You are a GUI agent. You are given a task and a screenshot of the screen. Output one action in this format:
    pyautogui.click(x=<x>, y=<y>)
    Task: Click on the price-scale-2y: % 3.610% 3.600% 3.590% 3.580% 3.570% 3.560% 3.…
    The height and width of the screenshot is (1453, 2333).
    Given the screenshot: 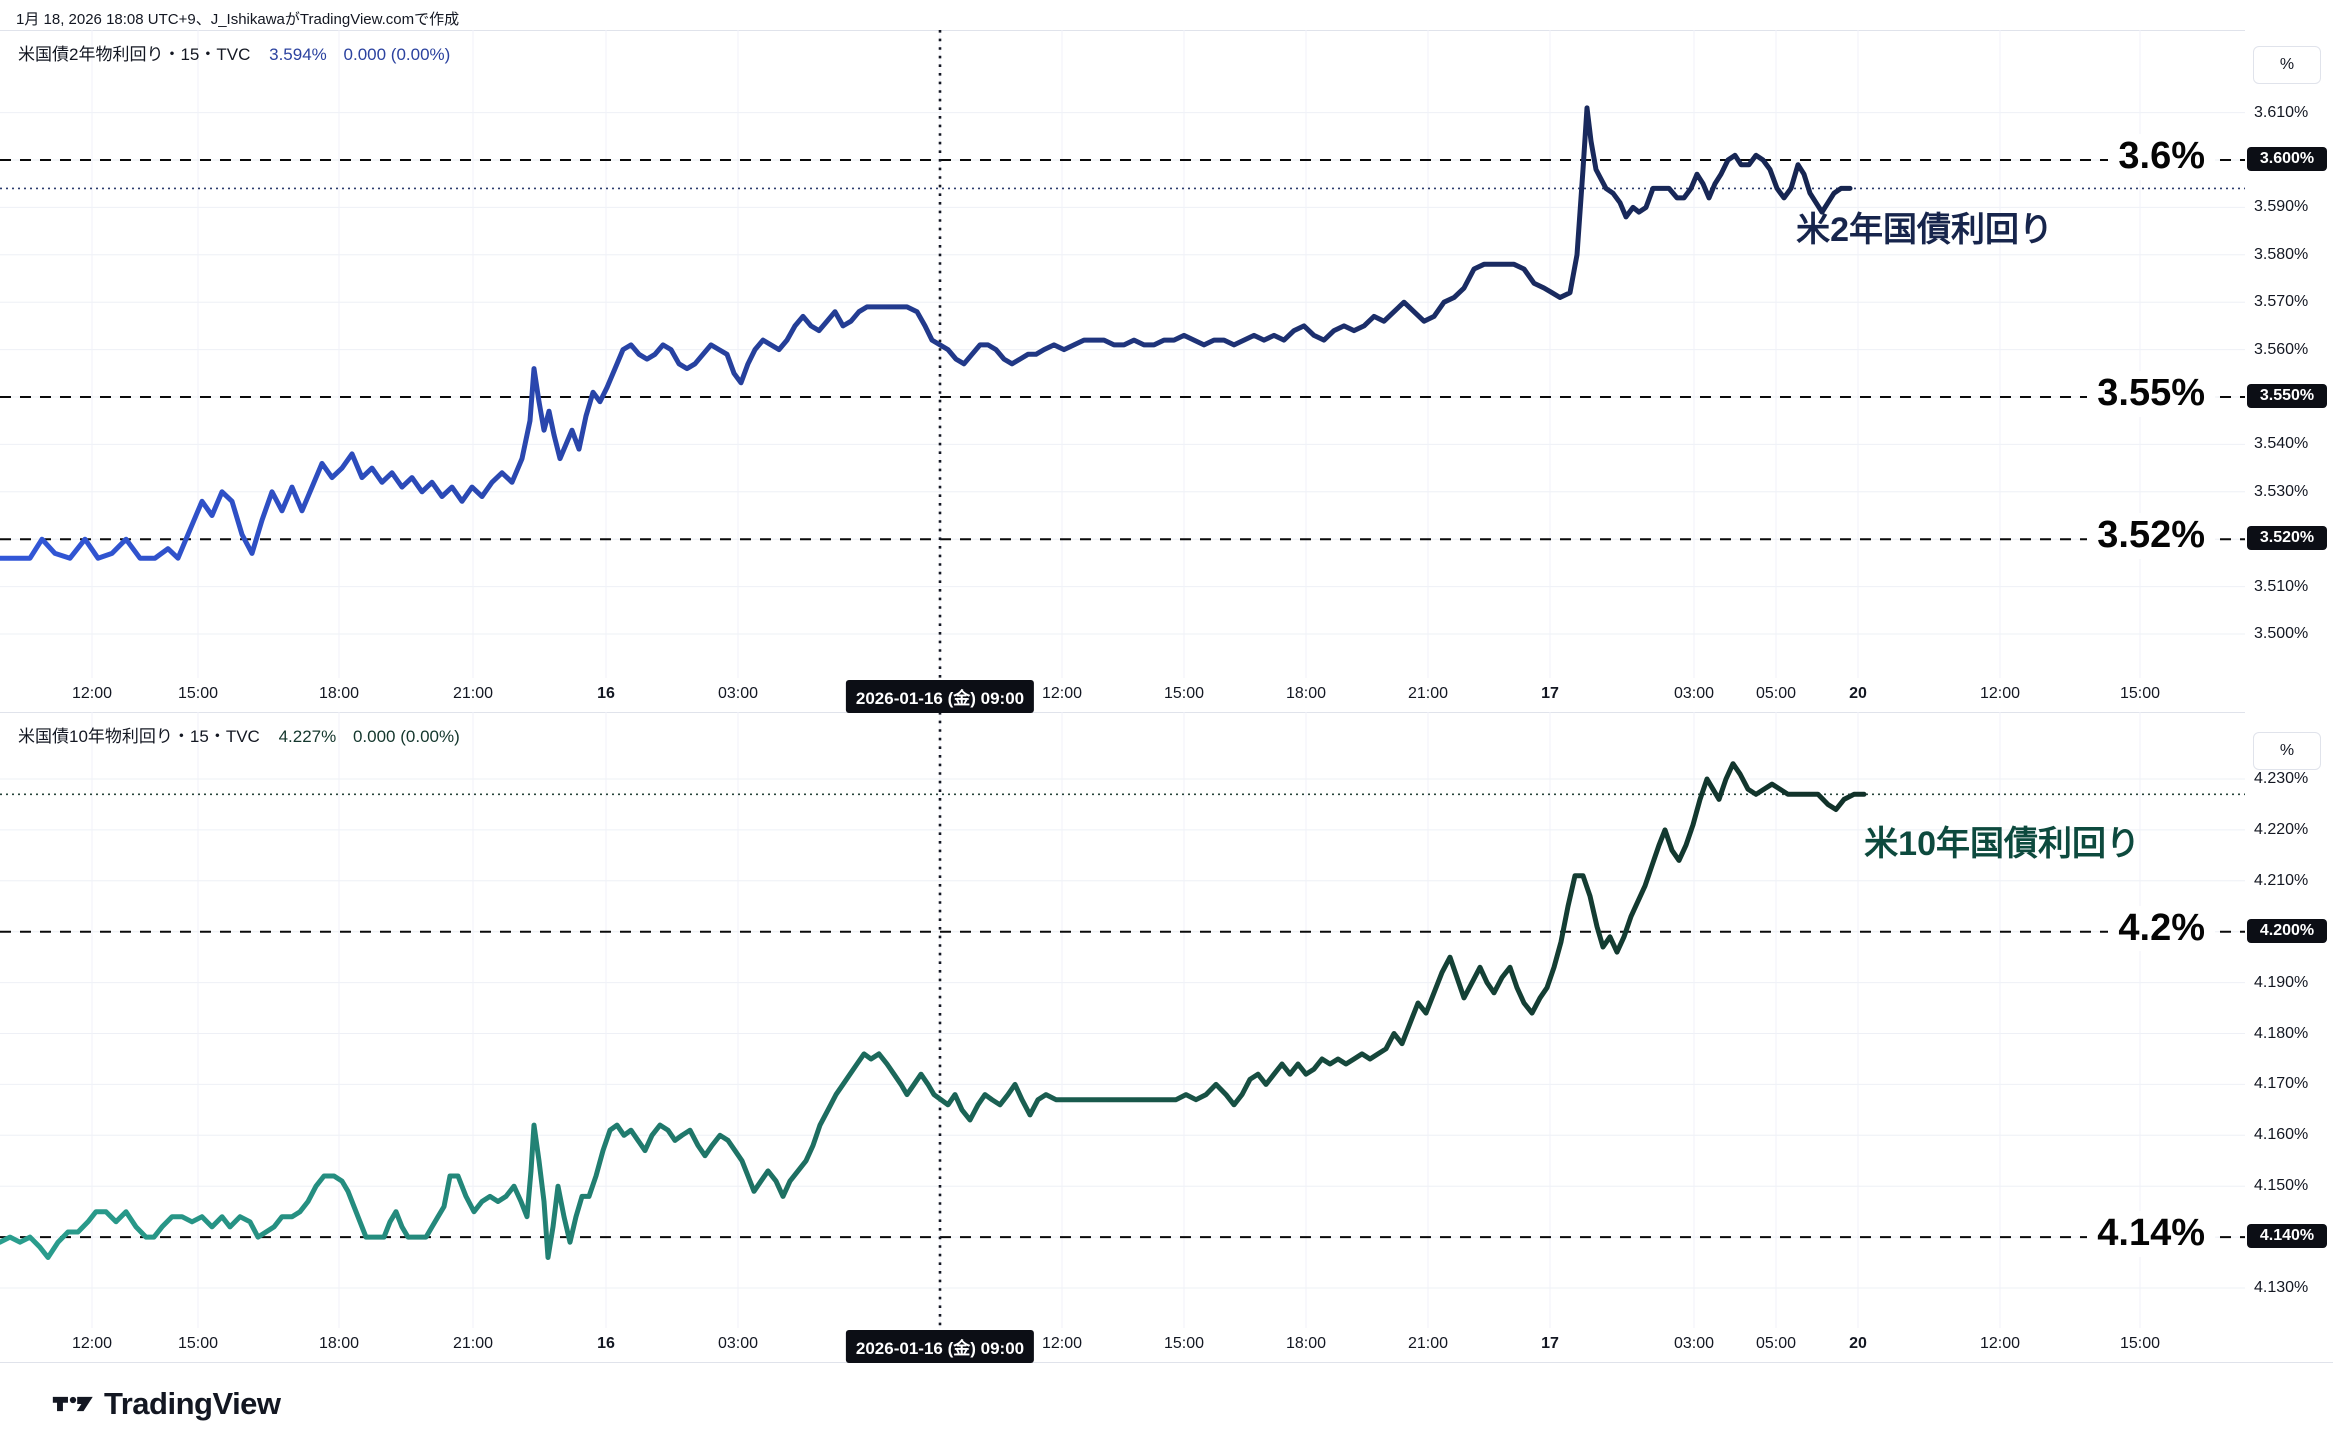 What is the action you would take?
    pyautogui.click(x=2289, y=354)
    